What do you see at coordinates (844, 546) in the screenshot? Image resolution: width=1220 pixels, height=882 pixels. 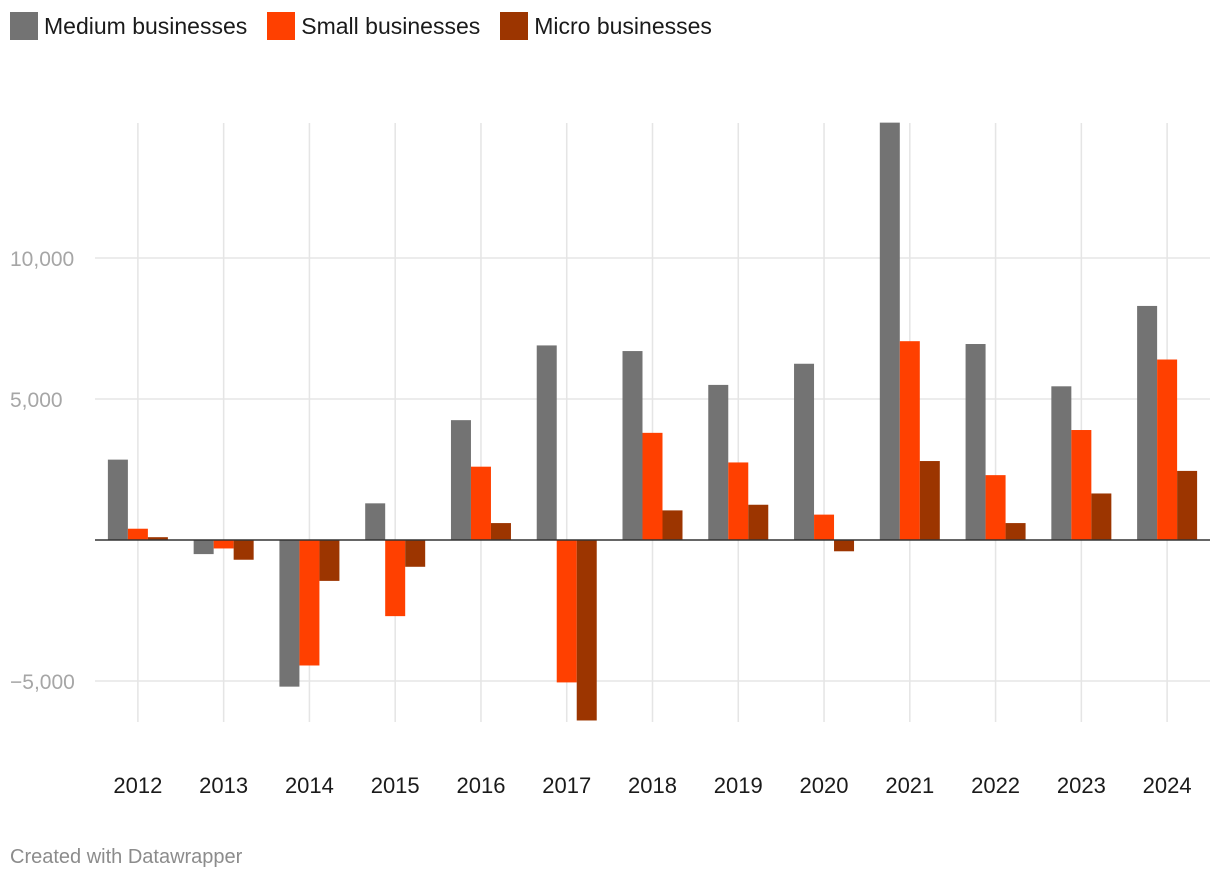 I see `bar-micro-businesses-2020` at bounding box center [844, 546].